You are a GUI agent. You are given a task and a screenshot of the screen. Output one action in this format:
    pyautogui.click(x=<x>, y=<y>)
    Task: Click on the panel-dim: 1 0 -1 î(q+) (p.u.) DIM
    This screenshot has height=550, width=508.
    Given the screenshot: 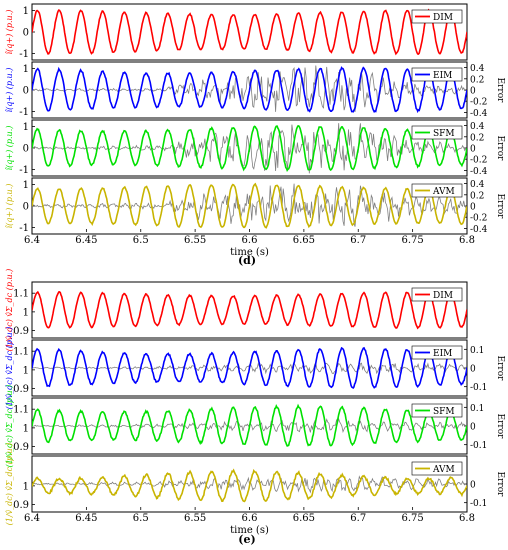 What is the action you would take?
    pyautogui.click(x=236, y=32)
    